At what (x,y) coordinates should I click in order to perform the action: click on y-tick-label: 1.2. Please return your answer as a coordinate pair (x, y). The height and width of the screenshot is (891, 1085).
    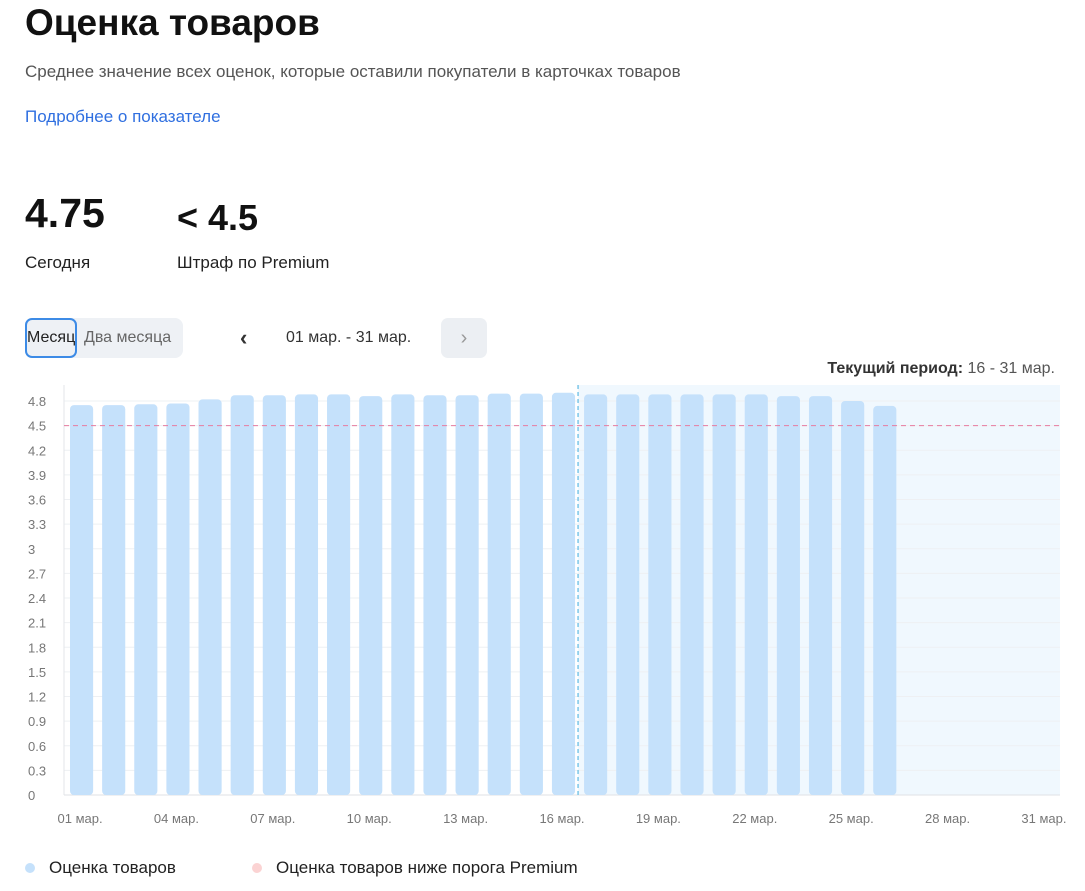
    Looking at the image, I should click on (37, 697).